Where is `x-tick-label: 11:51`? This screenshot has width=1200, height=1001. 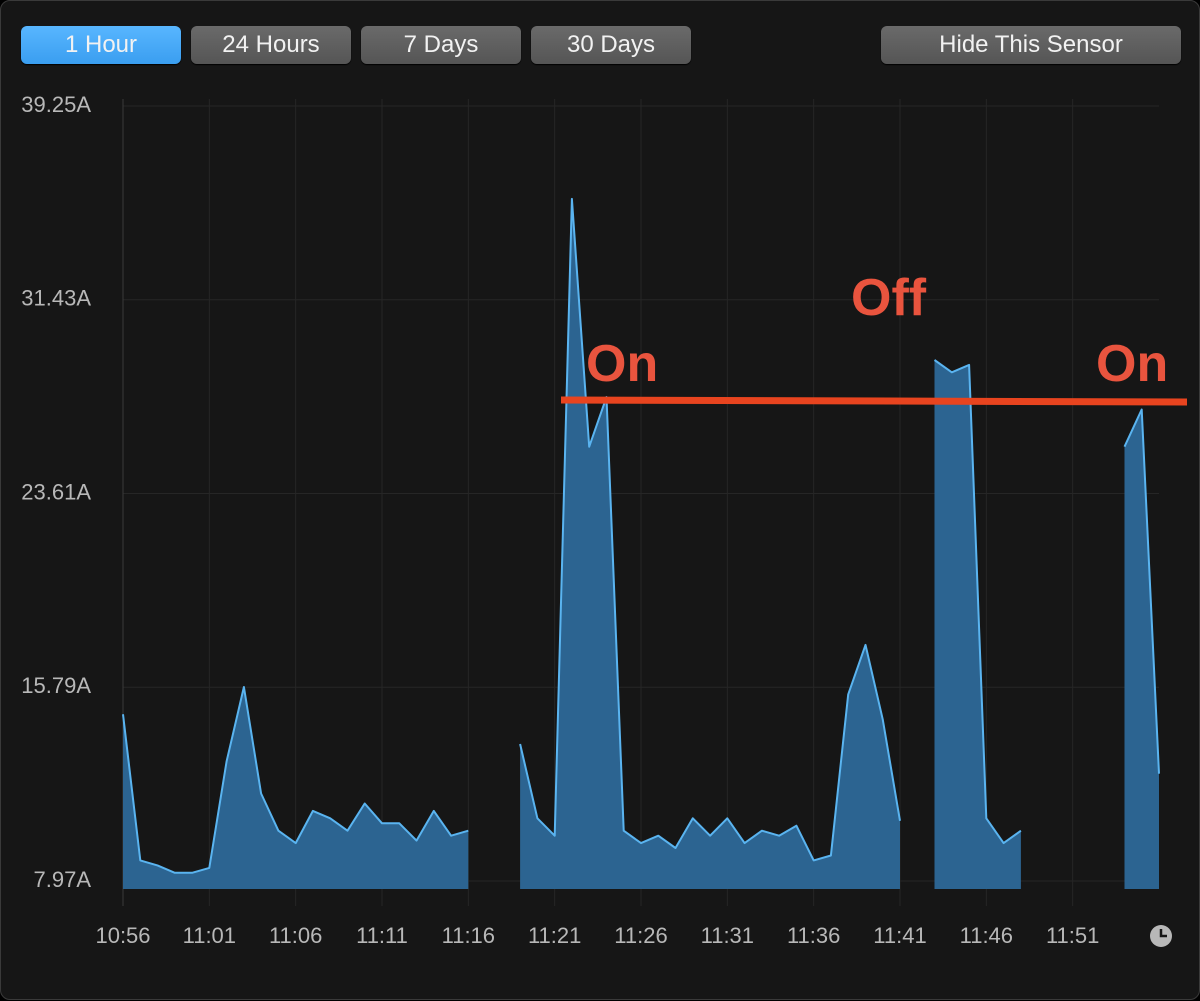 x-tick-label: 11:51 is located at coordinates (1072, 935).